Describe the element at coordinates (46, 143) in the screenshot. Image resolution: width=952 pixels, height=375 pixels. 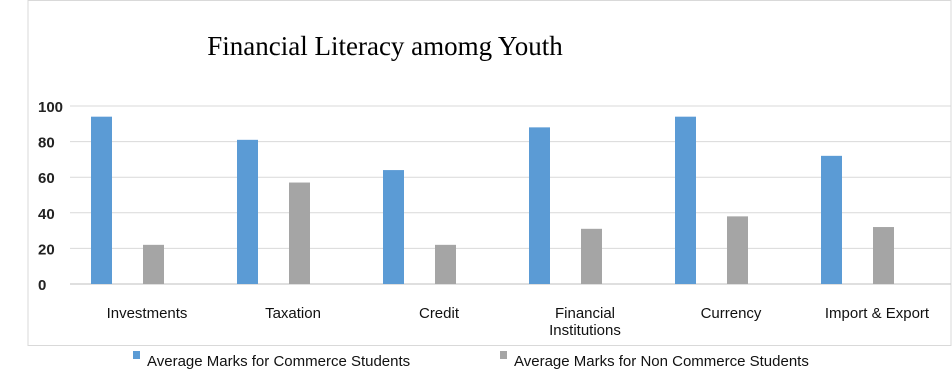
I see `y-tick-label: 80` at that location.